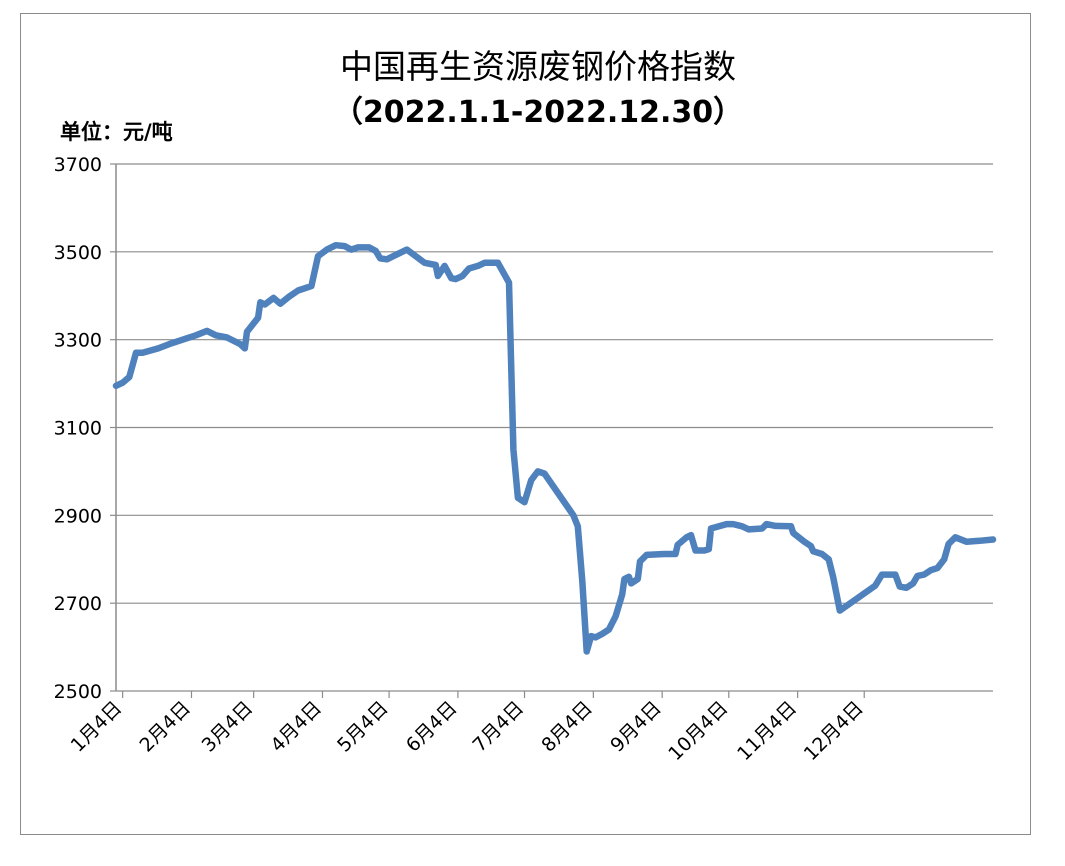 Image resolution: width=1065 pixels, height=866 pixels. What do you see at coordinates (538, 112) in the screenshot?
I see `chart-subtitle: （2022.1.1-2022.12.30）` at bounding box center [538, 112].